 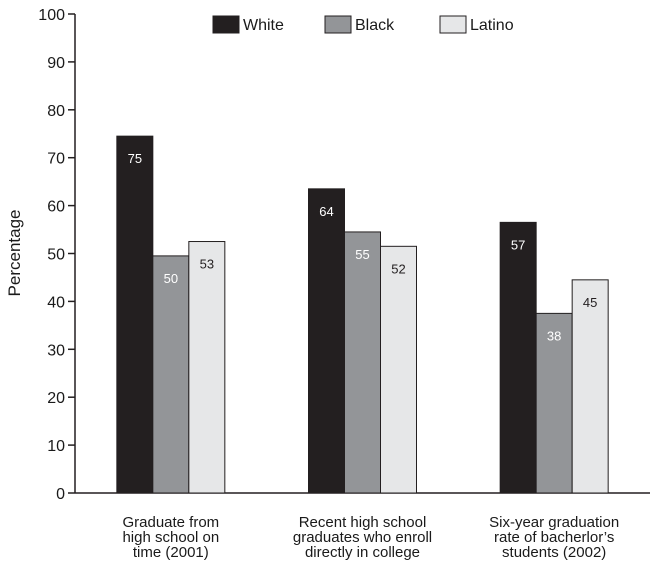 I want to click on y-tick-label: 30, so click(x=56, y=350).